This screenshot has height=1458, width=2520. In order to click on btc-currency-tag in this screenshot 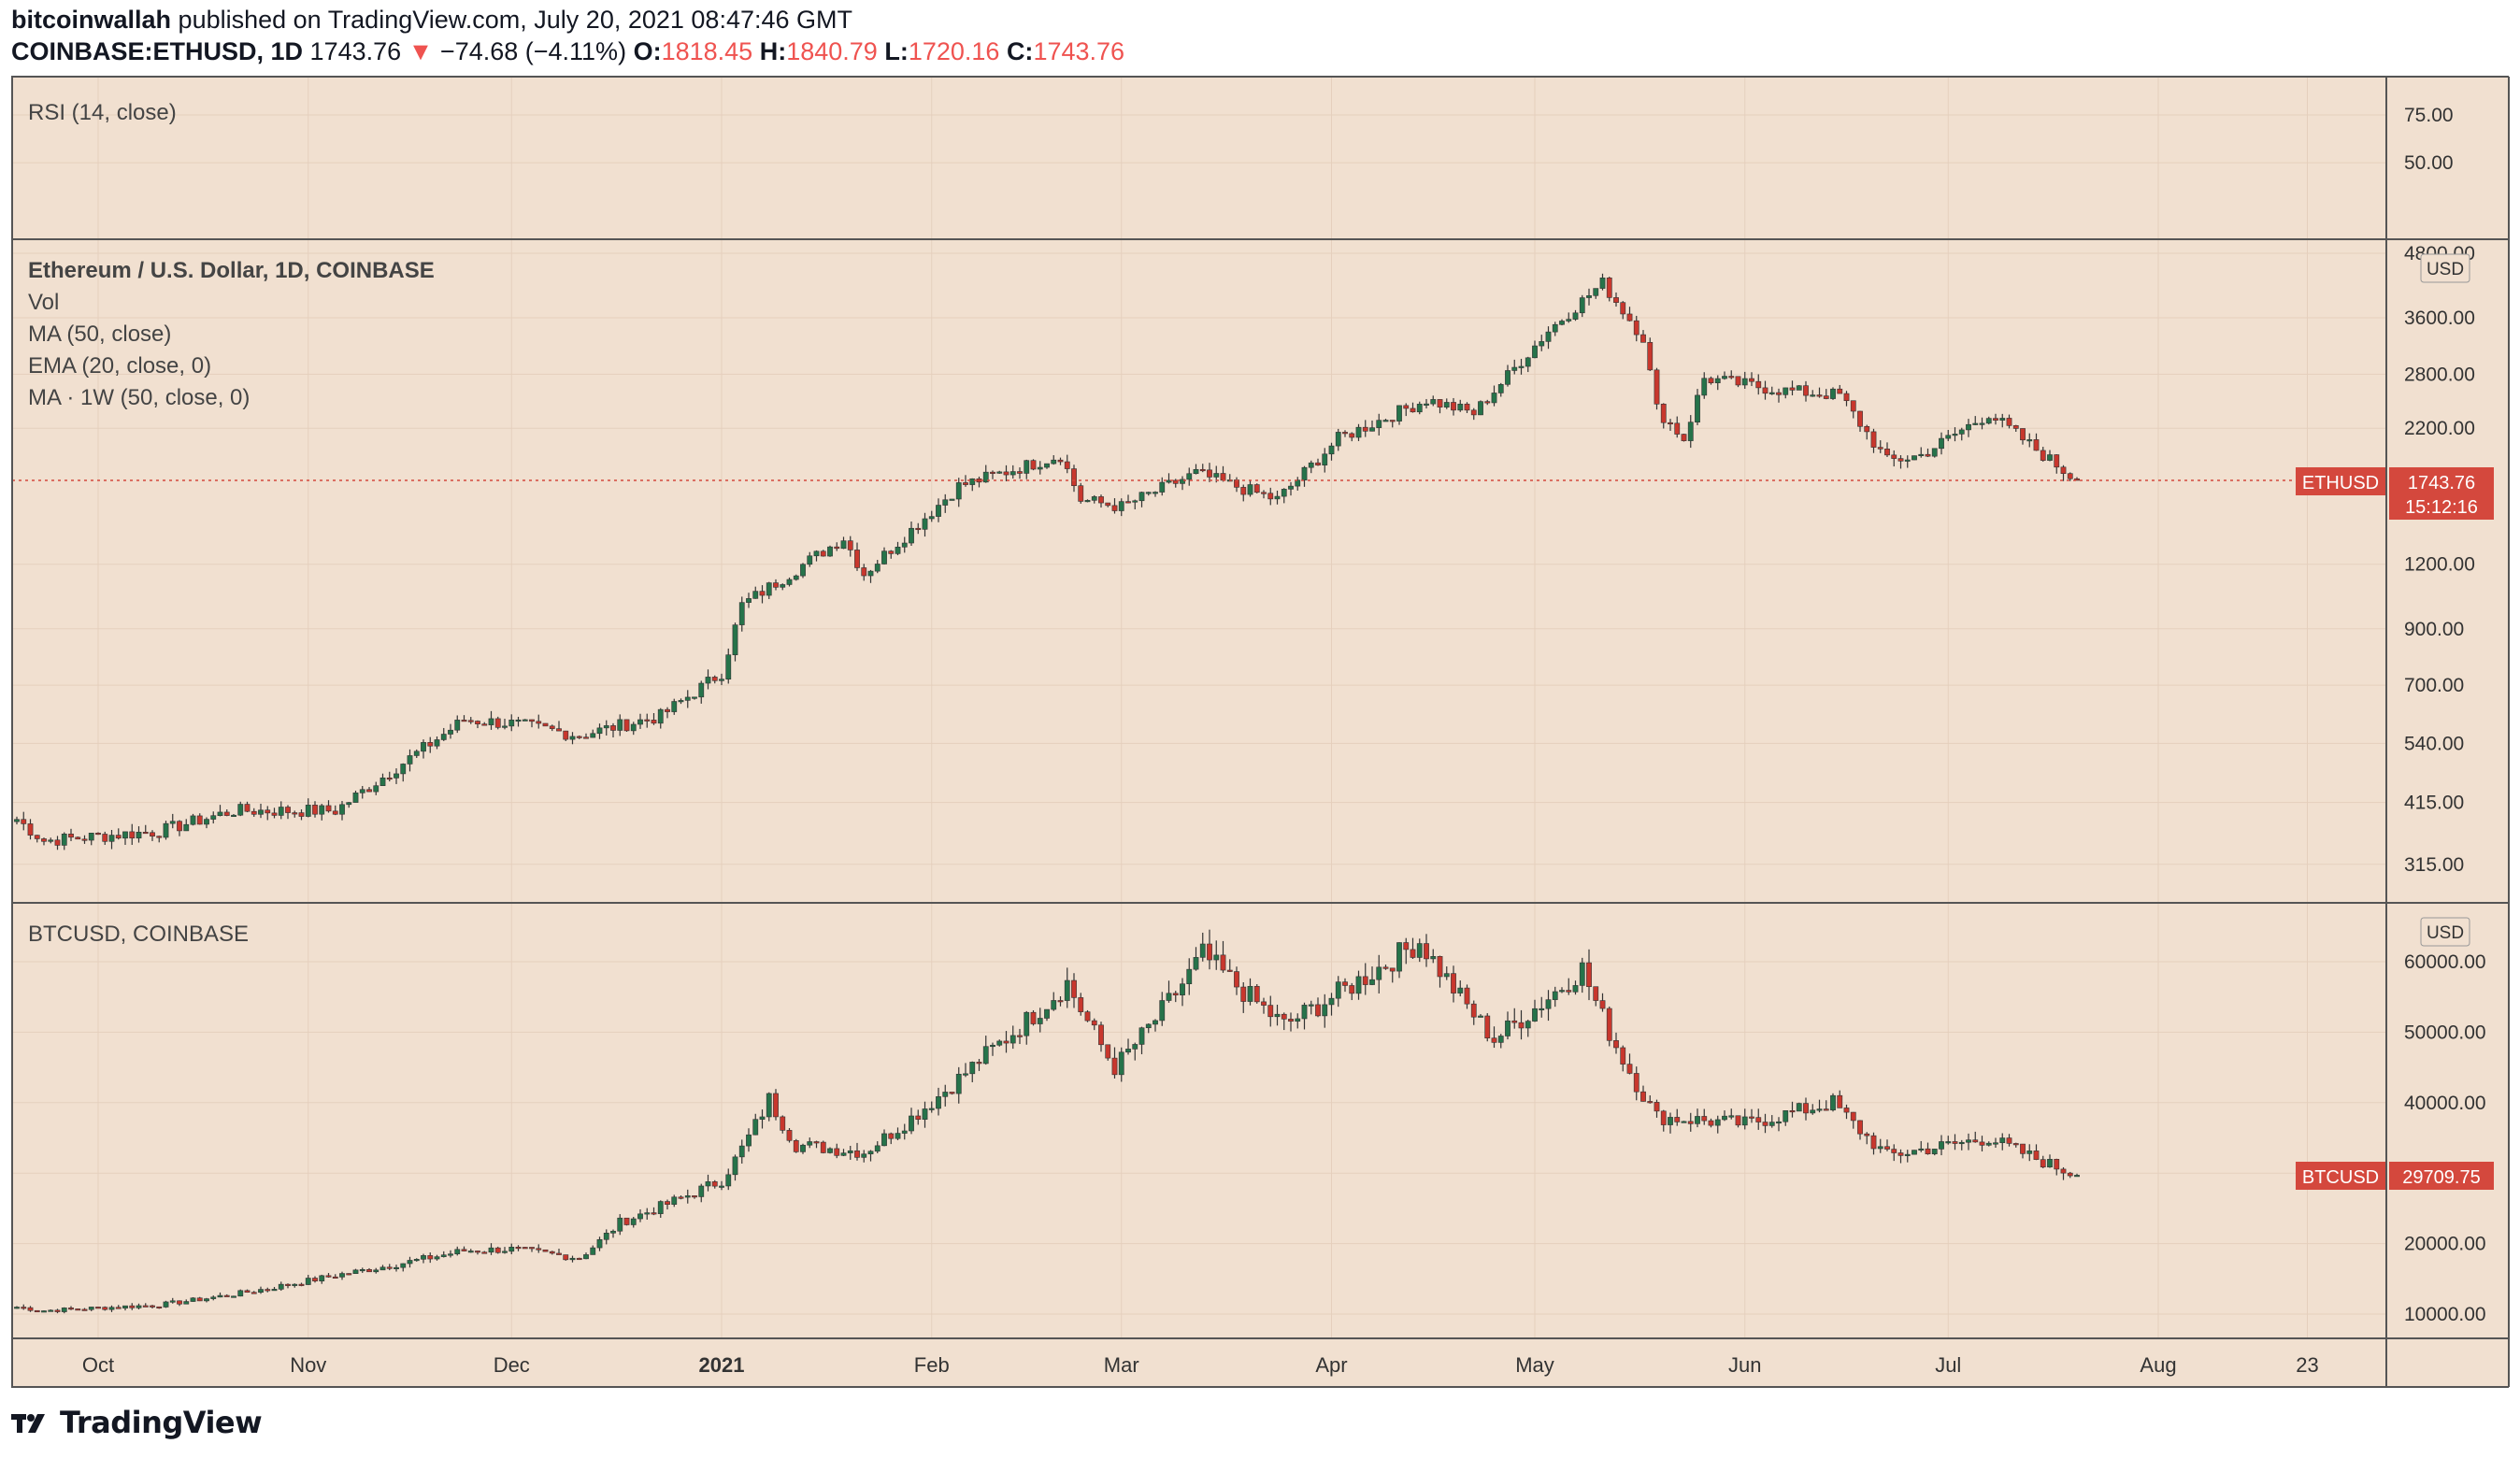, I will do `click(2445, 932)`.